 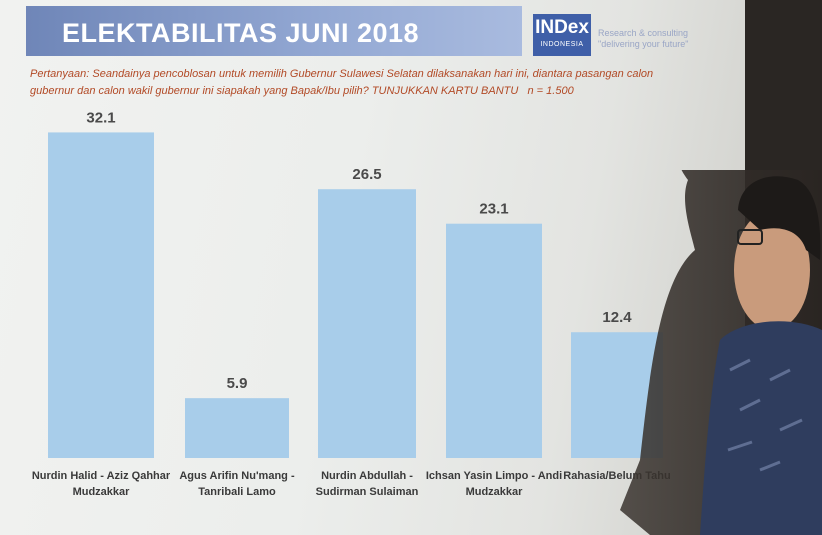 I want to click on value-label-5: 12.4, so click(x=617, y=317).